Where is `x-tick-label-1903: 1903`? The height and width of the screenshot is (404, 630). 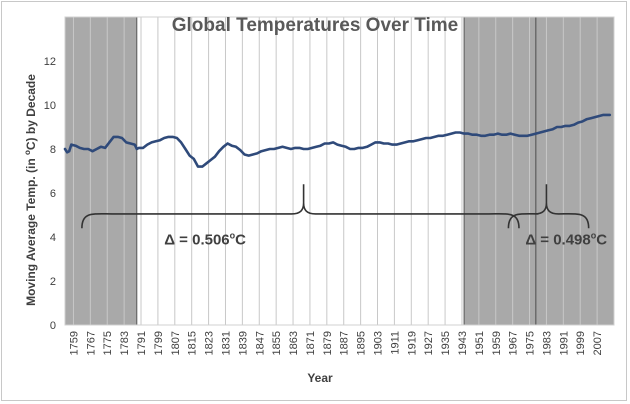
x-tick-label-1903: 1903 is located at coordinates (379, 343).